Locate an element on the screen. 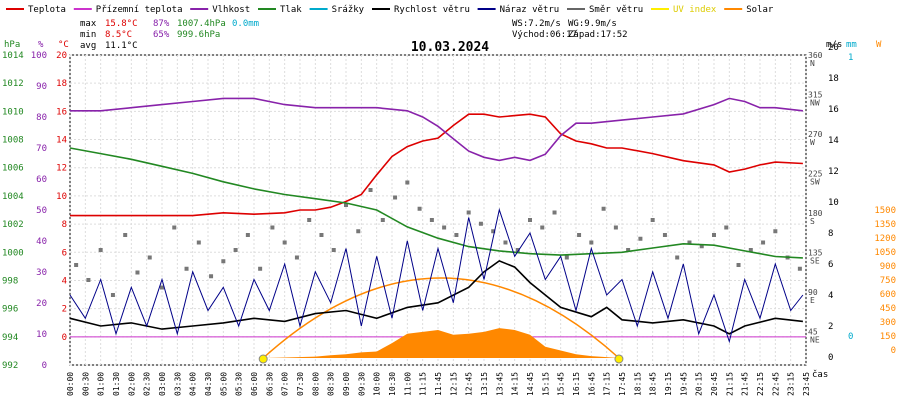 This screenshot has height=400, width=900. wind-dir-tick-label: W is located at coordinates (812, 142).